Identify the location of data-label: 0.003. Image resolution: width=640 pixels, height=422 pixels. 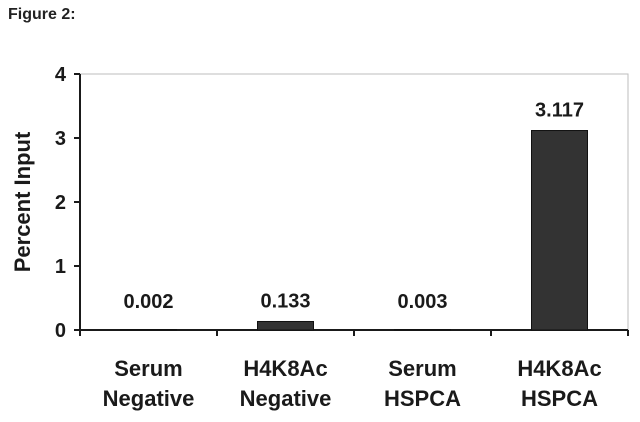
(422, 302).